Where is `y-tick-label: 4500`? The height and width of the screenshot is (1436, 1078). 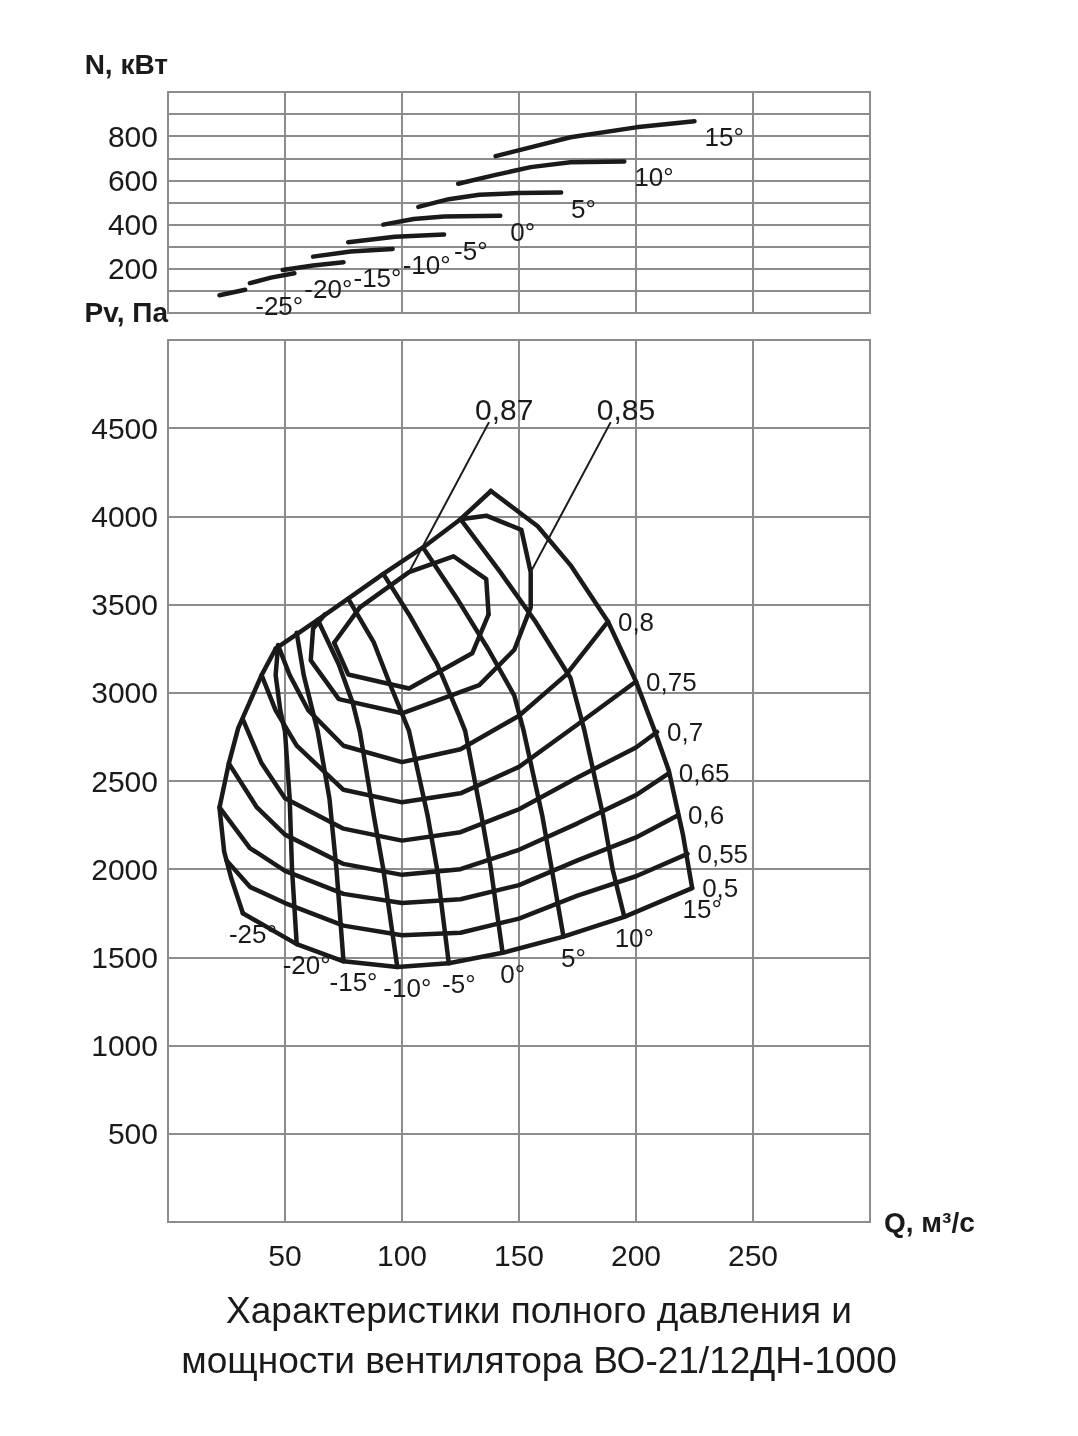
y-tick-label: 4500 is located at coordinates (124, 428).